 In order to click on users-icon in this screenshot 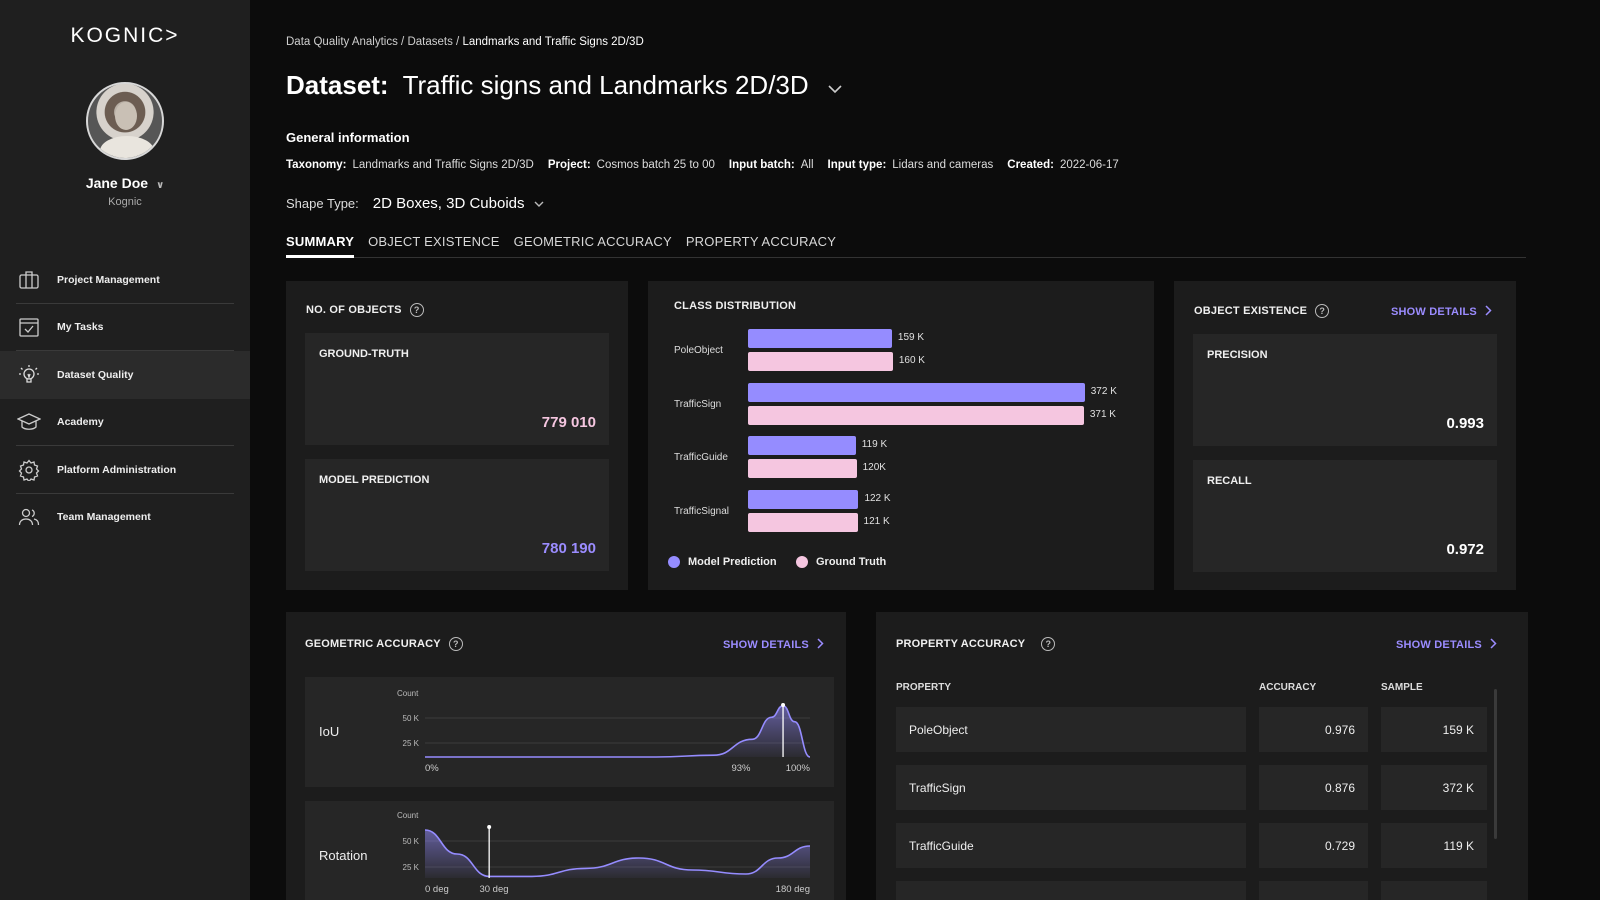, I will do `click(29, 517)`.